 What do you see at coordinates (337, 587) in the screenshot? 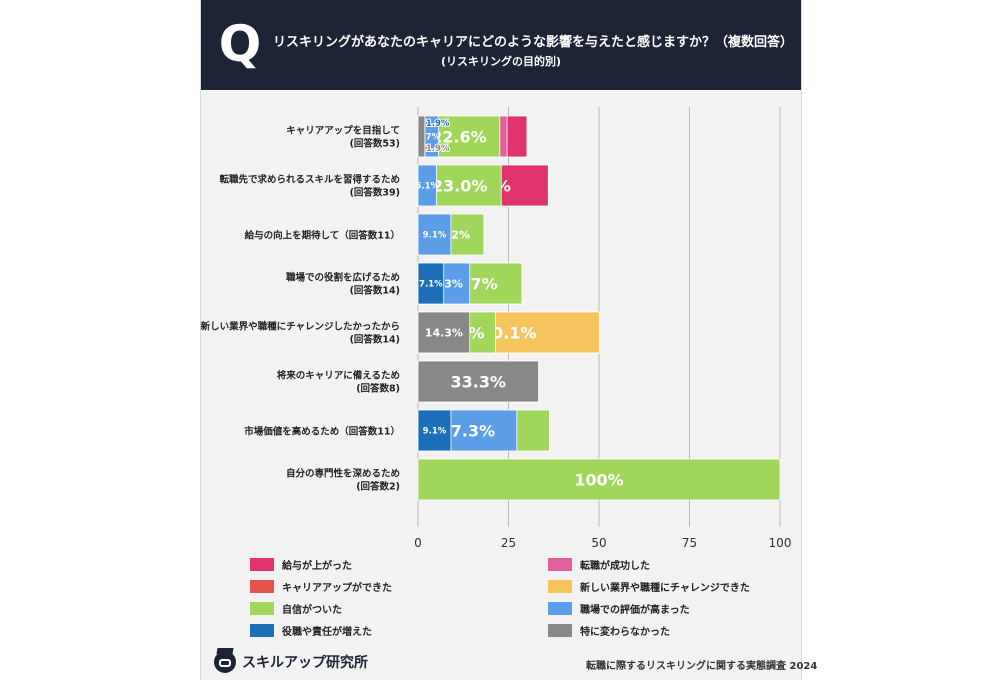
I see `legend-label: キャリアアップができた` at bounding box center [337, 587].